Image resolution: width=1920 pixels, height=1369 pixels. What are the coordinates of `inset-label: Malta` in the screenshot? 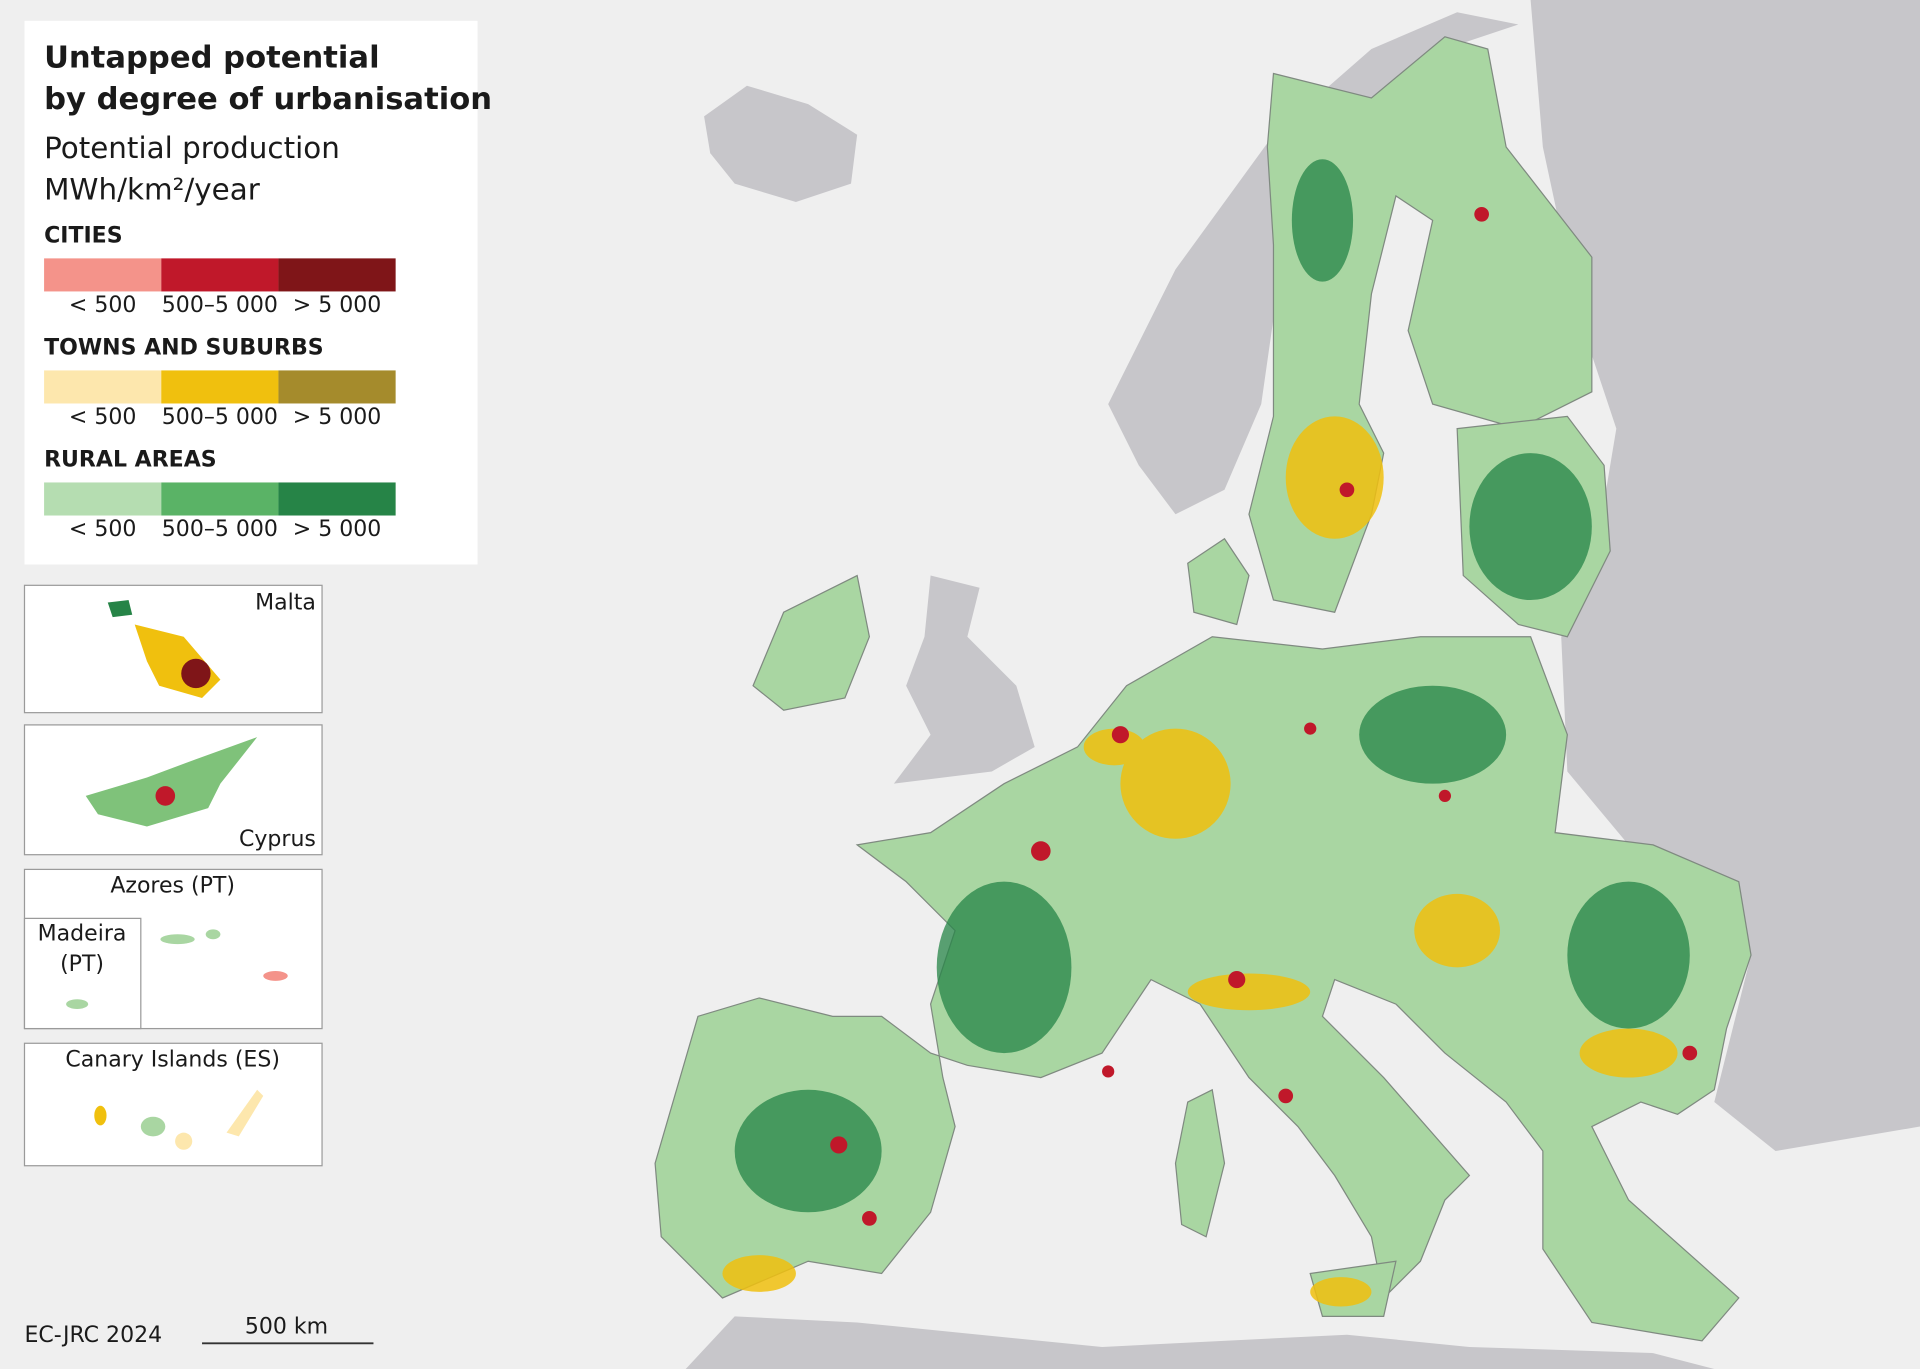 It's located at (285, 603).